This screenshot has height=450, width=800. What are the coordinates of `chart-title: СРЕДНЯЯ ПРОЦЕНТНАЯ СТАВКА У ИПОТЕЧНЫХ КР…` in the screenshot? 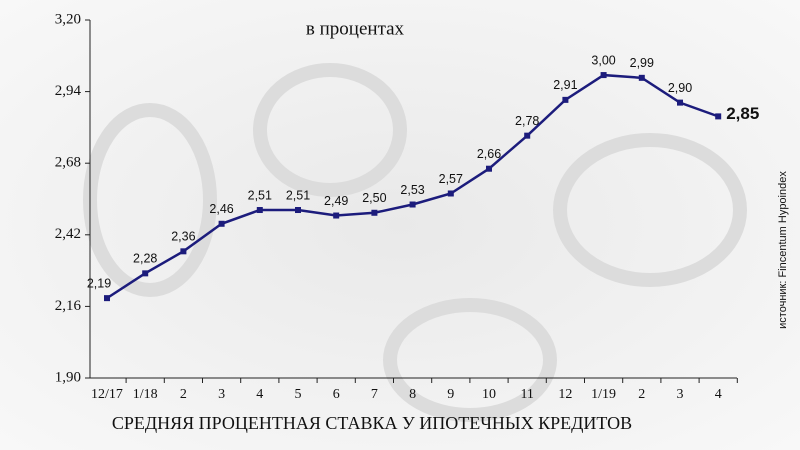 It's located at (372, 423).